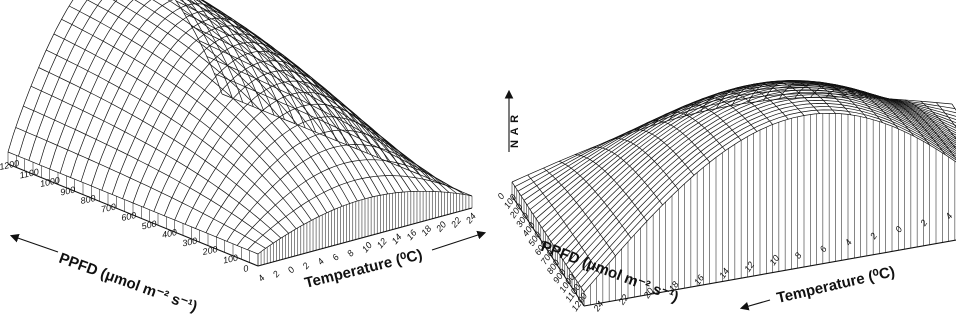  What do you see at coordinates (350, 253) in the screenshot?
I see `tick-label: 8` at bounding box center [350, 253].